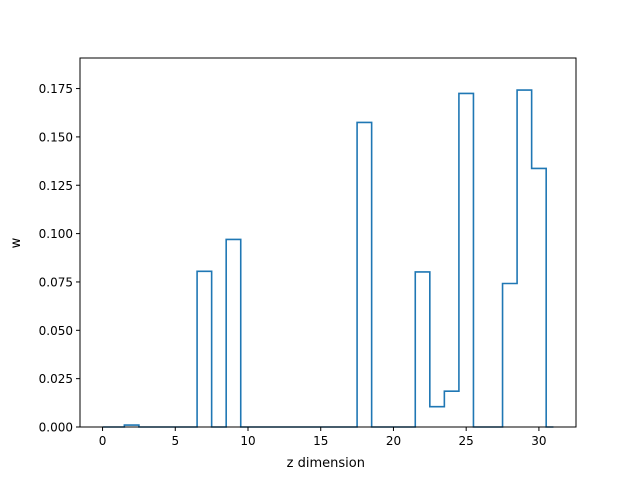  What do you see at coordinates (326, 463) in the screenshot?
I see `x-axis-label: z dimension` at bounding box center [326, 463].